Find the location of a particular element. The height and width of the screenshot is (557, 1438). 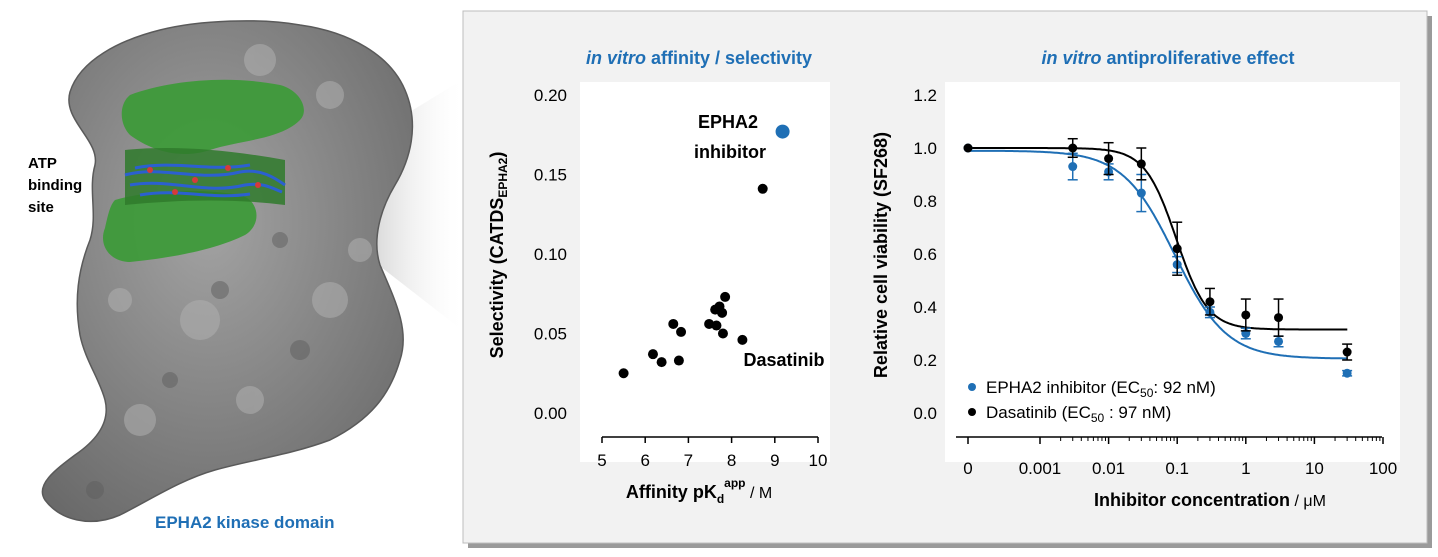

scatter-y-tick-label: 0.05 is located at coordinates (550, 334).